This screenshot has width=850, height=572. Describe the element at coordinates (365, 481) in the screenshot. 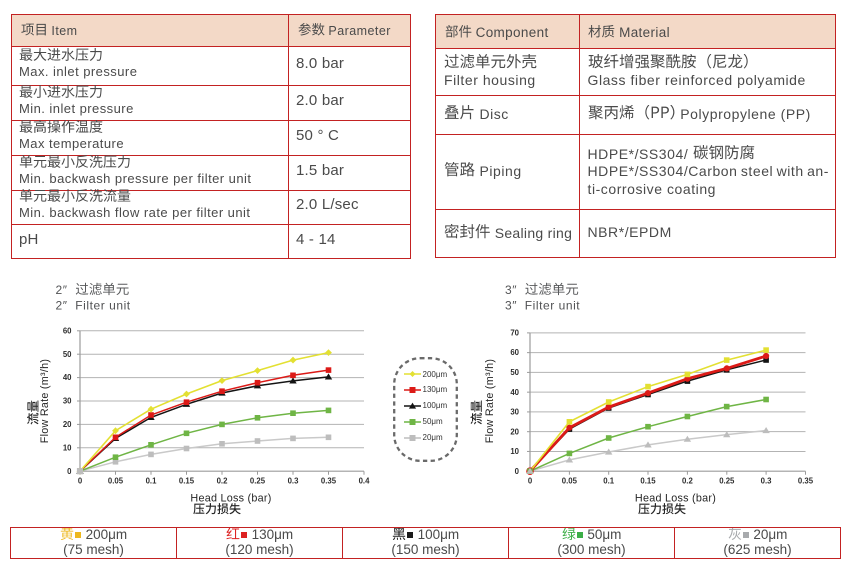

I see `svg-text: 0.4` at that location.